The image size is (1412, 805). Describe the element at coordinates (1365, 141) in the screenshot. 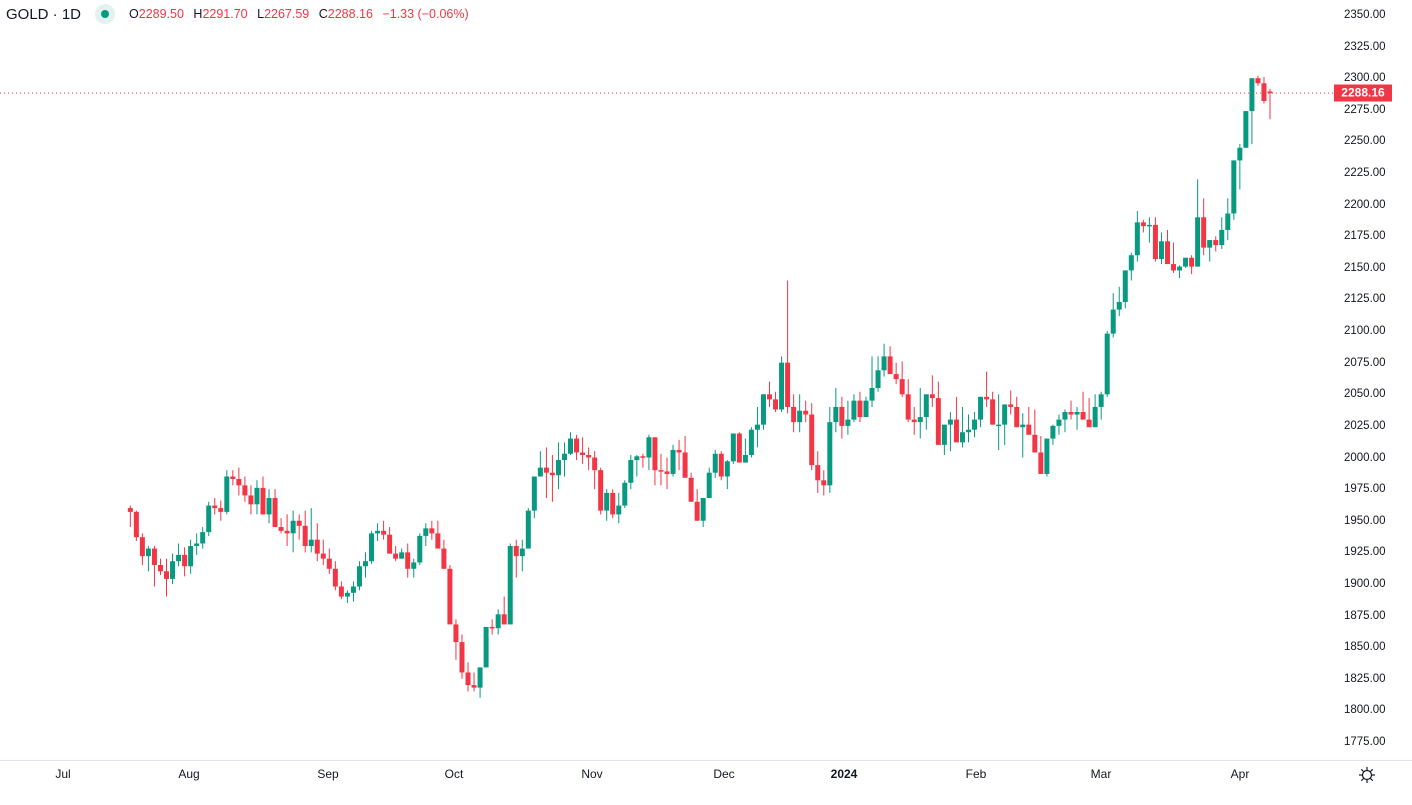

I see `price-tick: 2250.00` at that location.